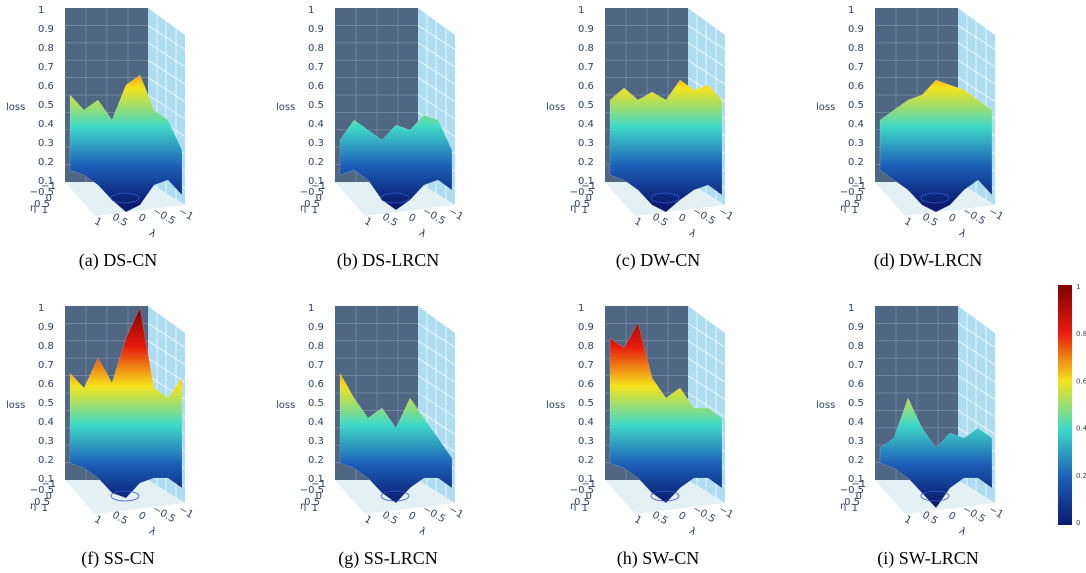  What do you see at coordinates (1065, 405) in the screenshot?
I see `colorbar` at bounding box center [1065, 405].